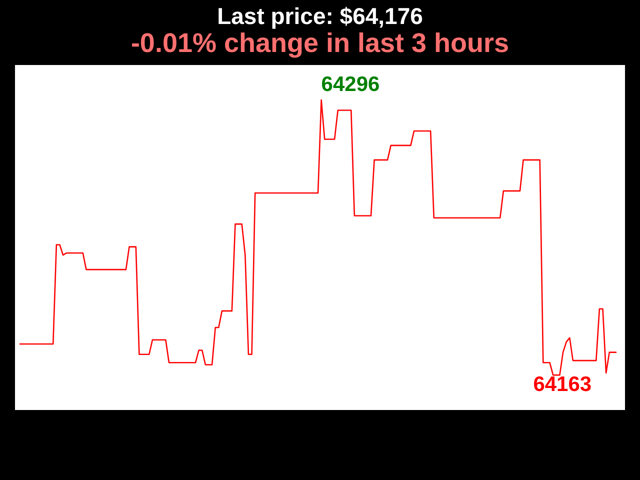  Describe the element at coordinates (320, 43) in the screenshot. I see `chart-subtitle: -0.01% change in last 3 hours` at that location.